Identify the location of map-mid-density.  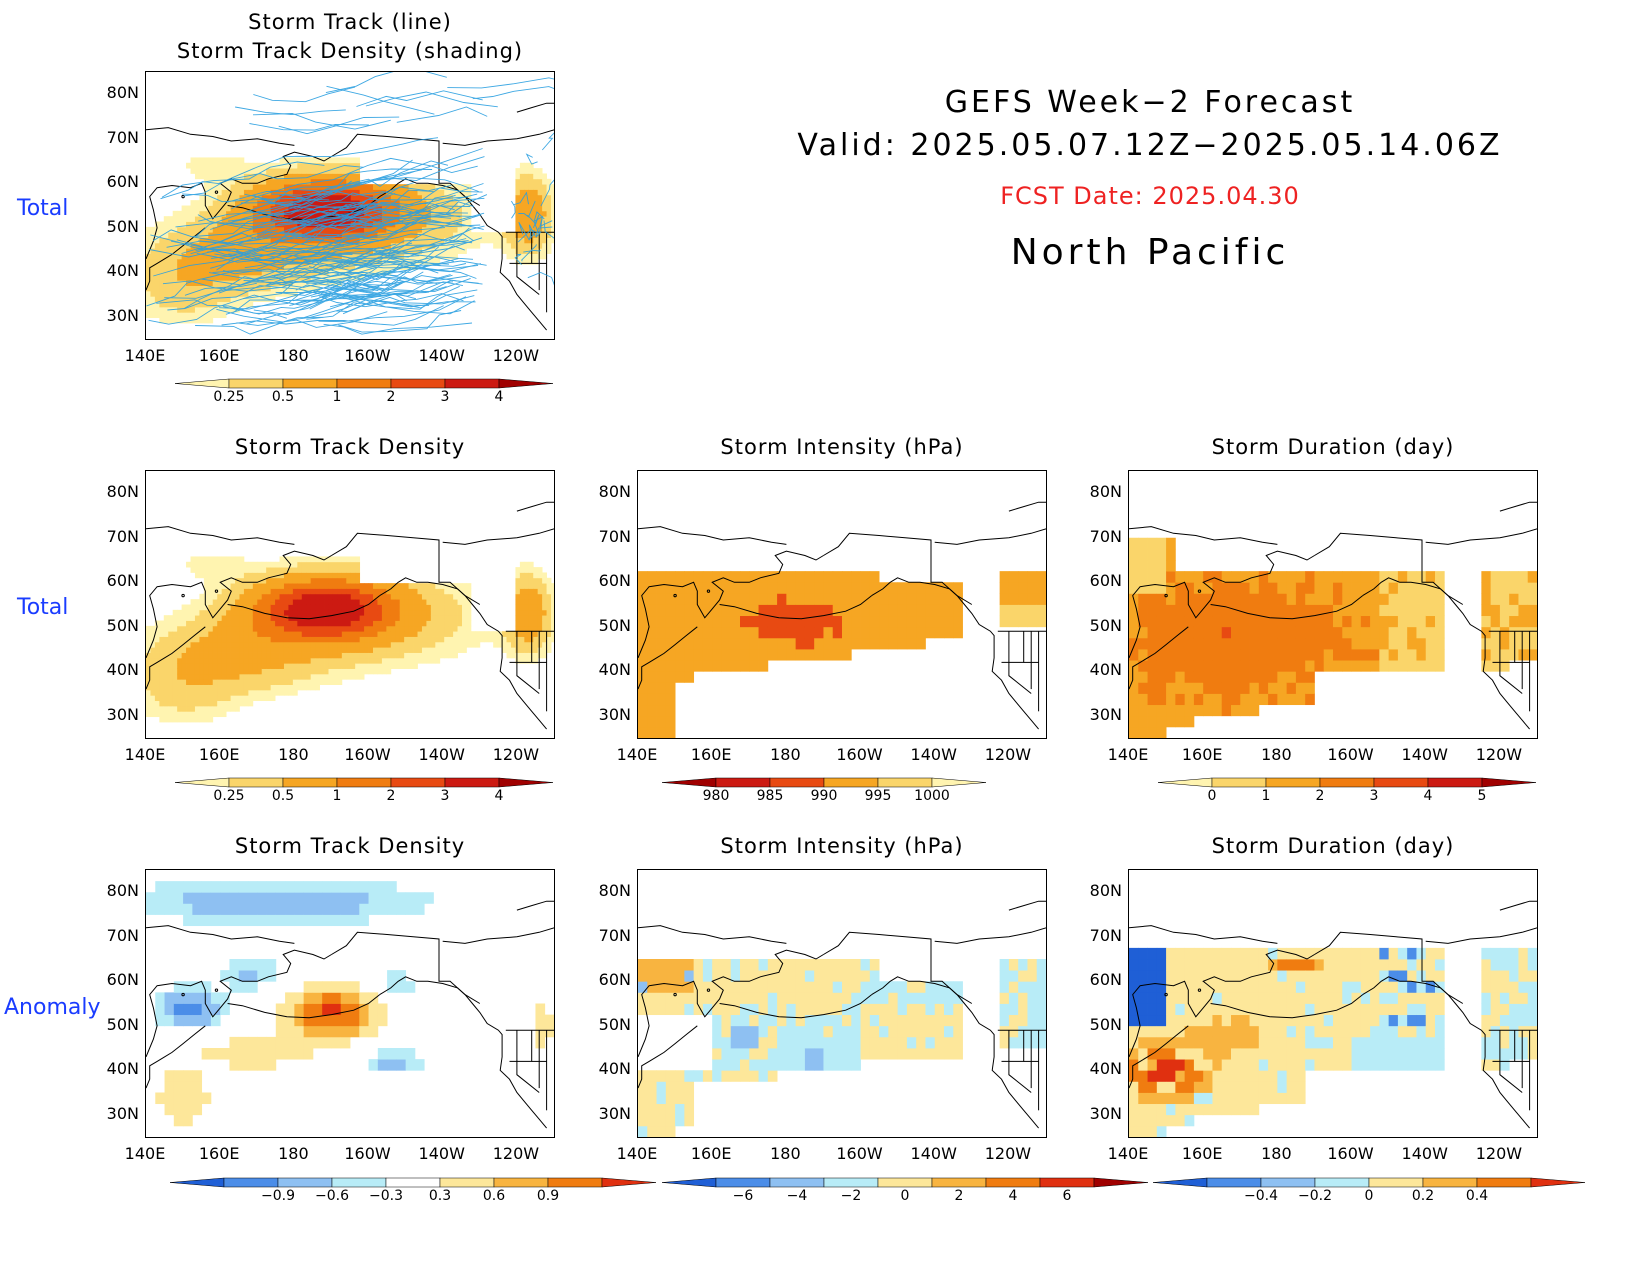
(350, 604).